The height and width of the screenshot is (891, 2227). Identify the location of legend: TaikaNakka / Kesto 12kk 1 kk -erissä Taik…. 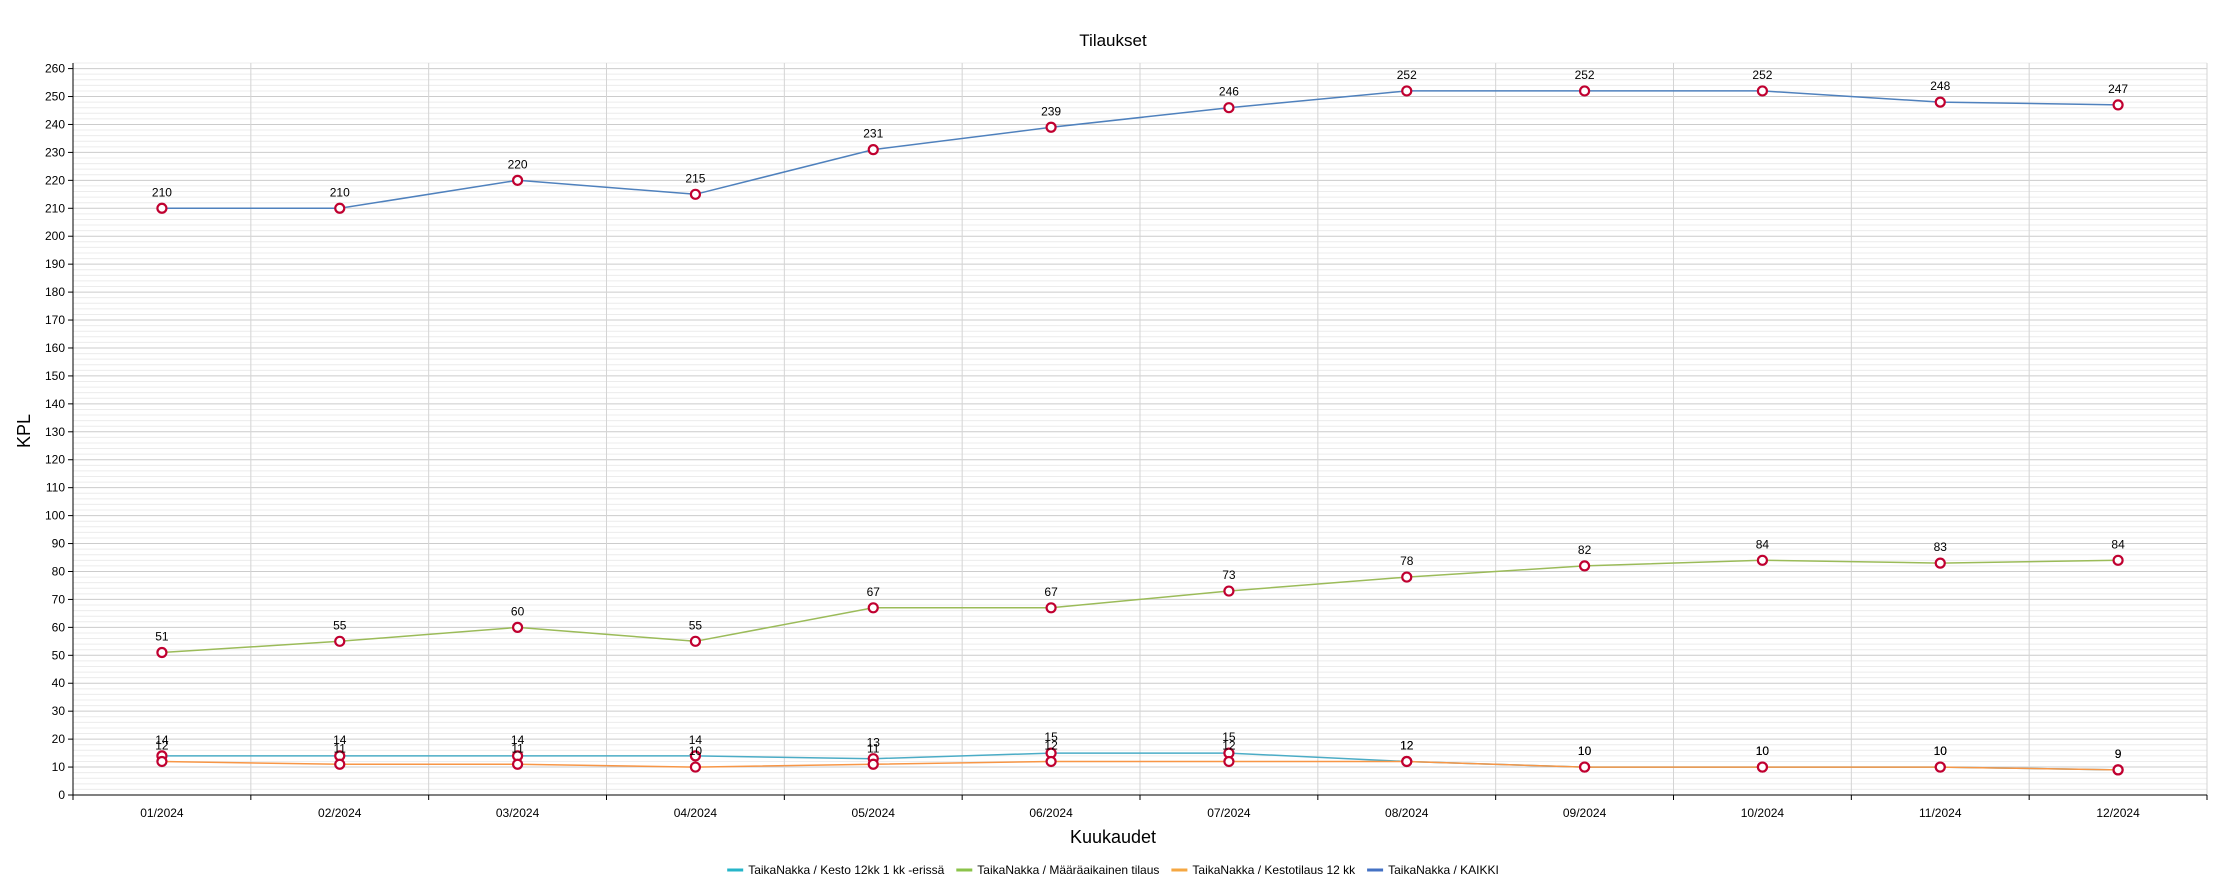
(1113, 870).